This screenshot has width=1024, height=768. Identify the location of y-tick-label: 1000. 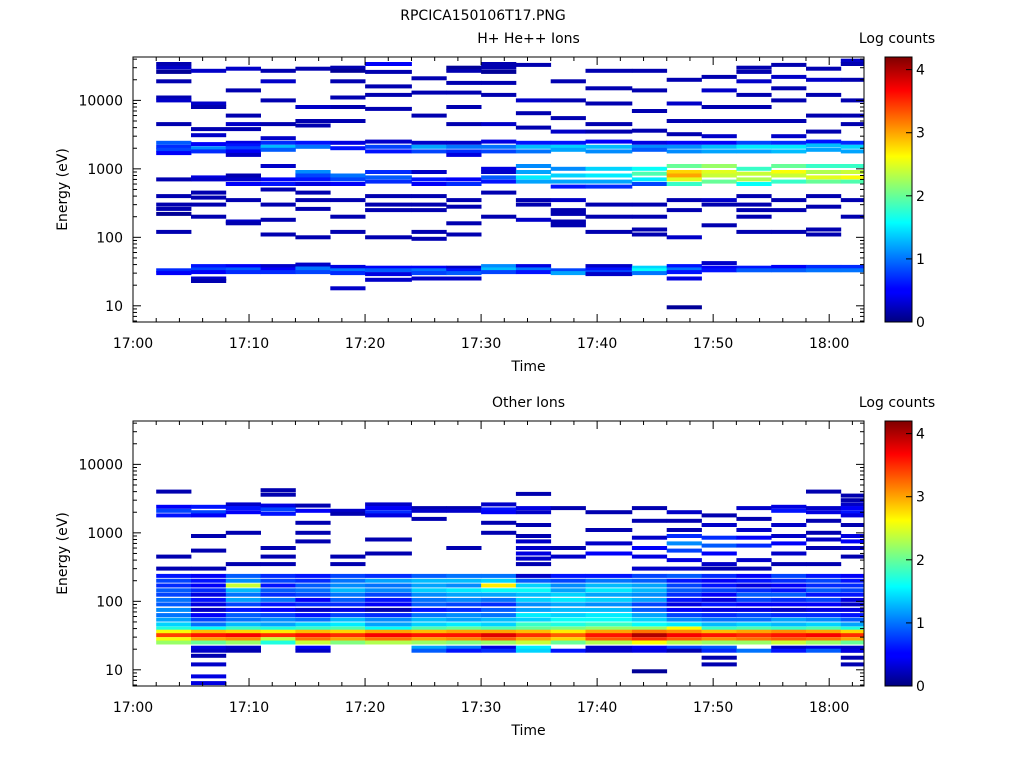
(105, 534).